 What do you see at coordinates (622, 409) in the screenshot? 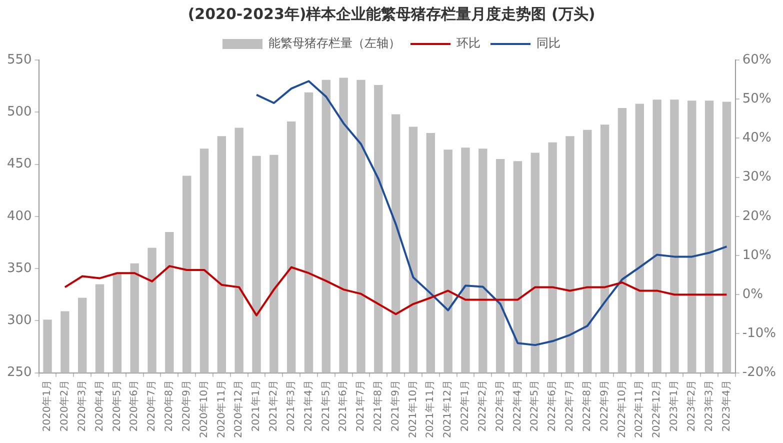
I see `x-tick-label: 2022年10月` at bounding box center [622, 409].